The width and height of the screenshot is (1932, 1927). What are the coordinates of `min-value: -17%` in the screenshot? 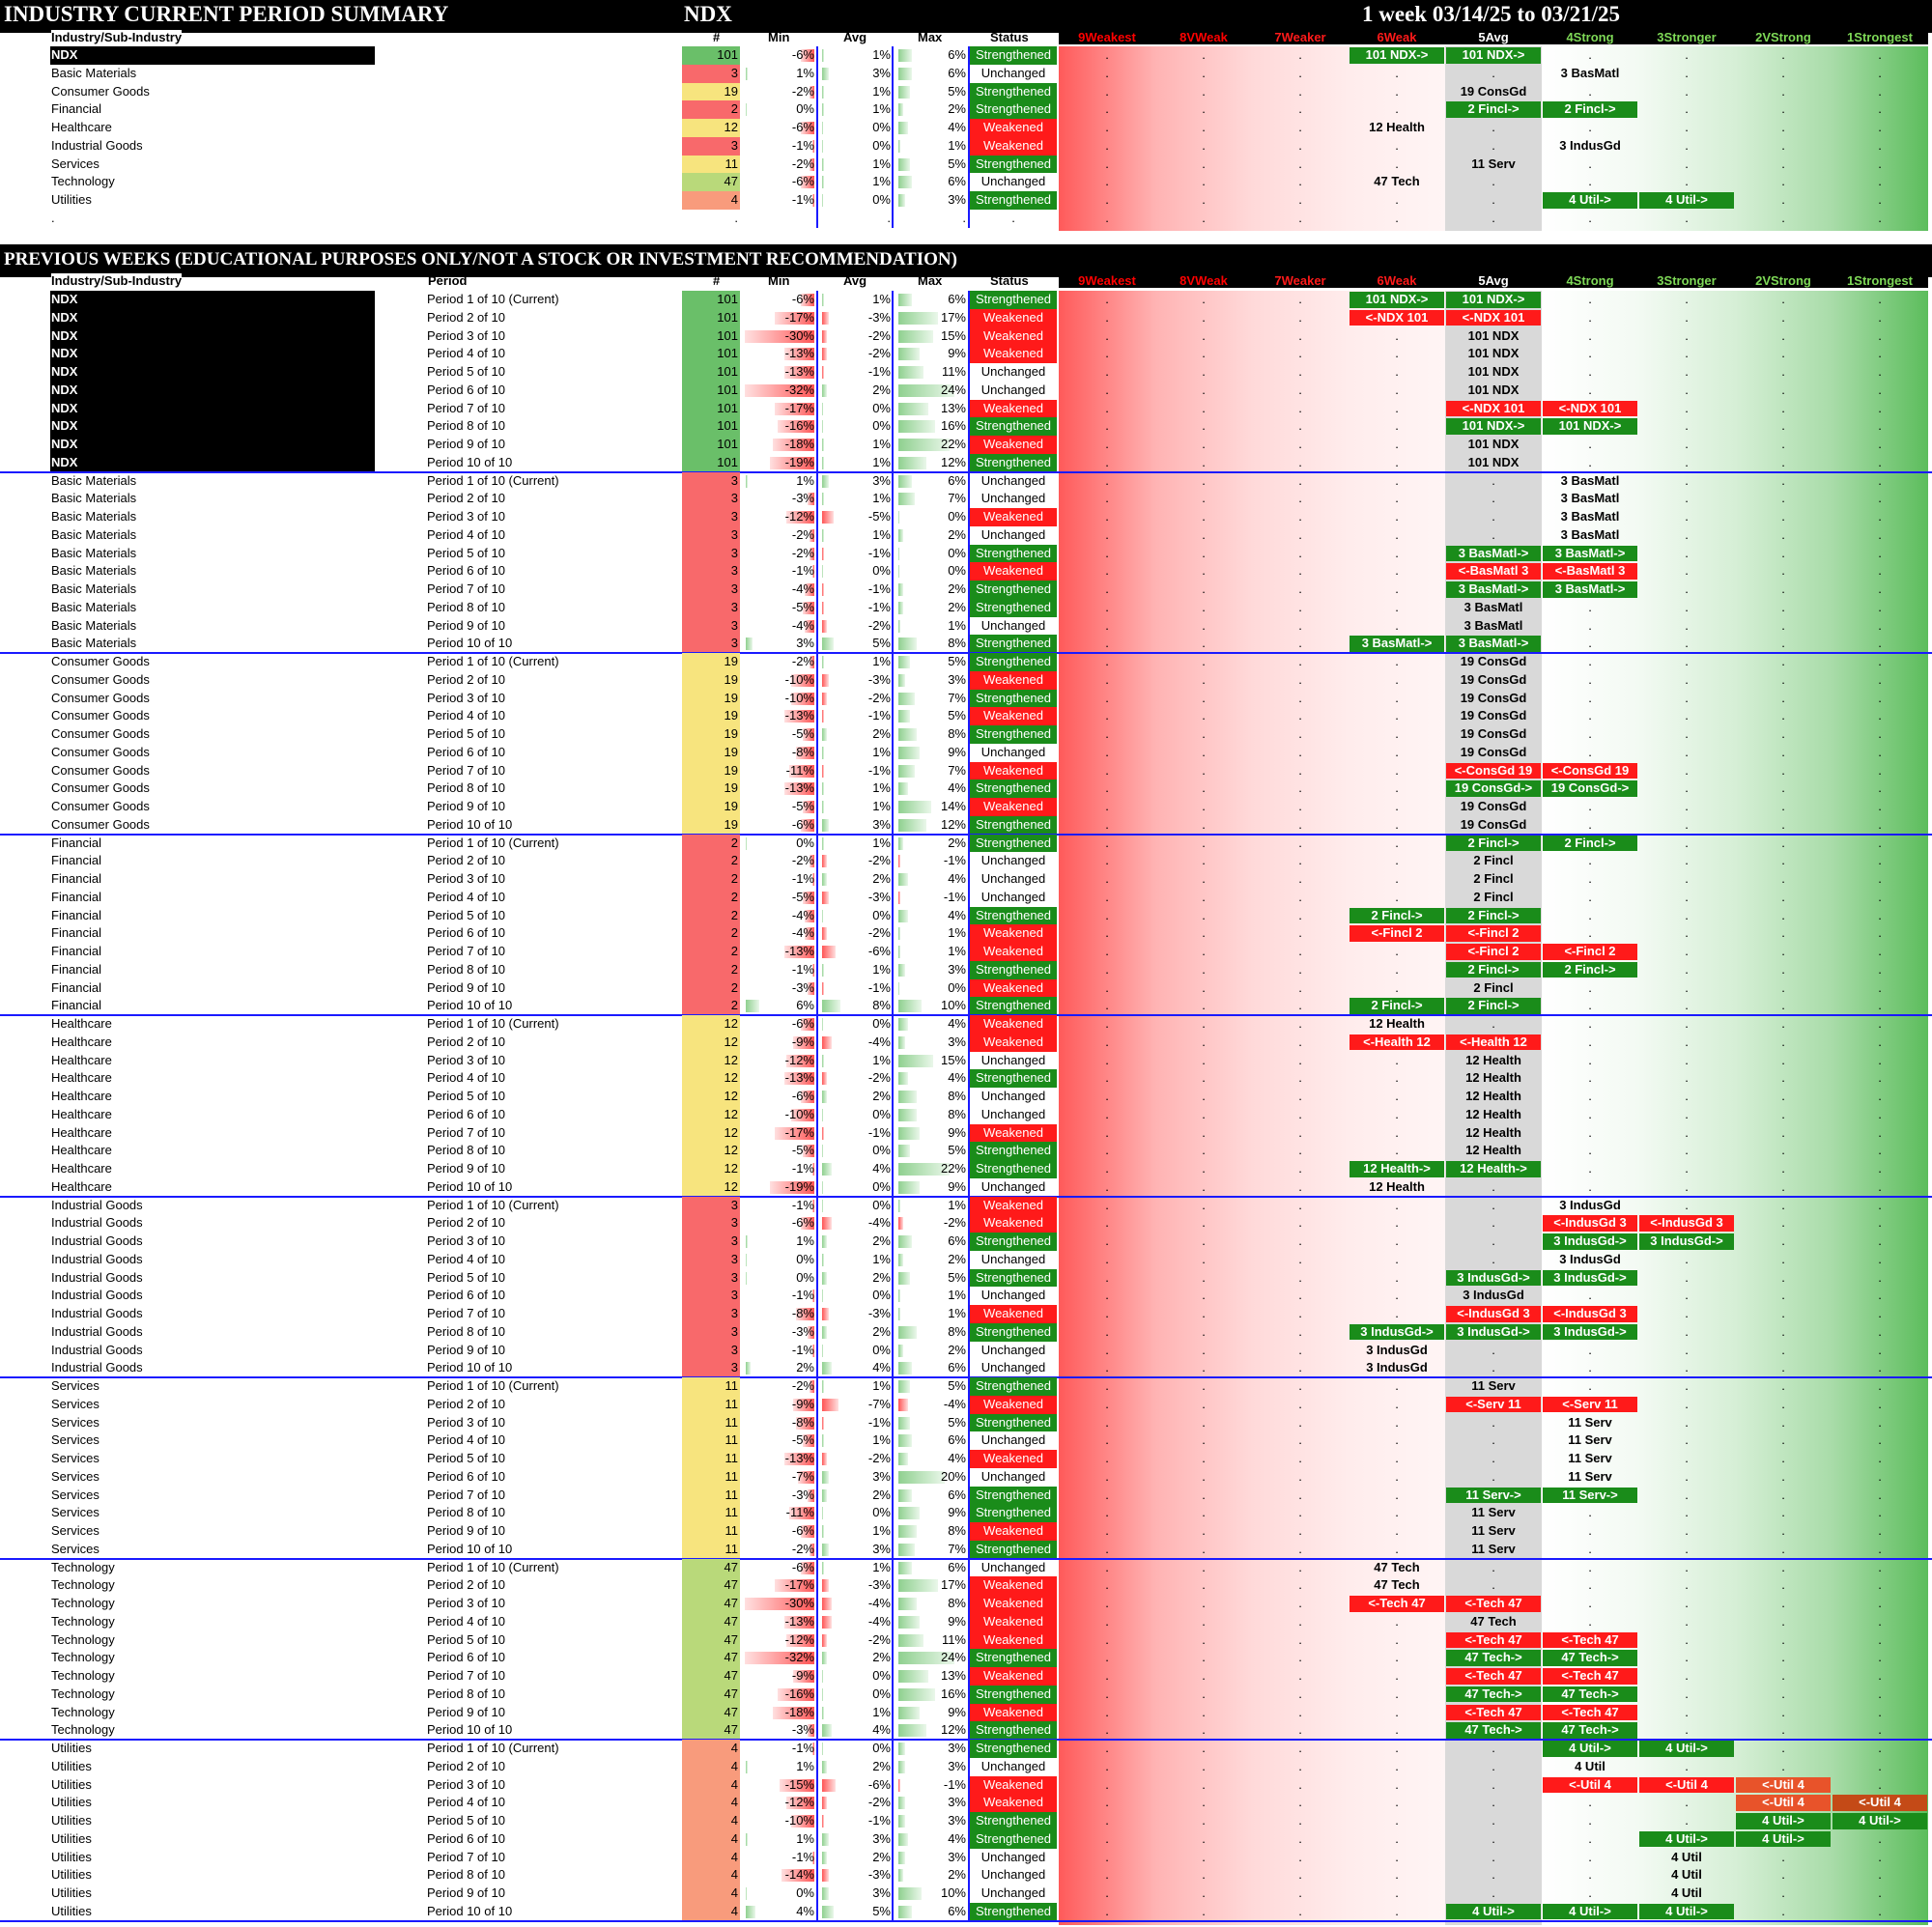 It's located at (799, 407).